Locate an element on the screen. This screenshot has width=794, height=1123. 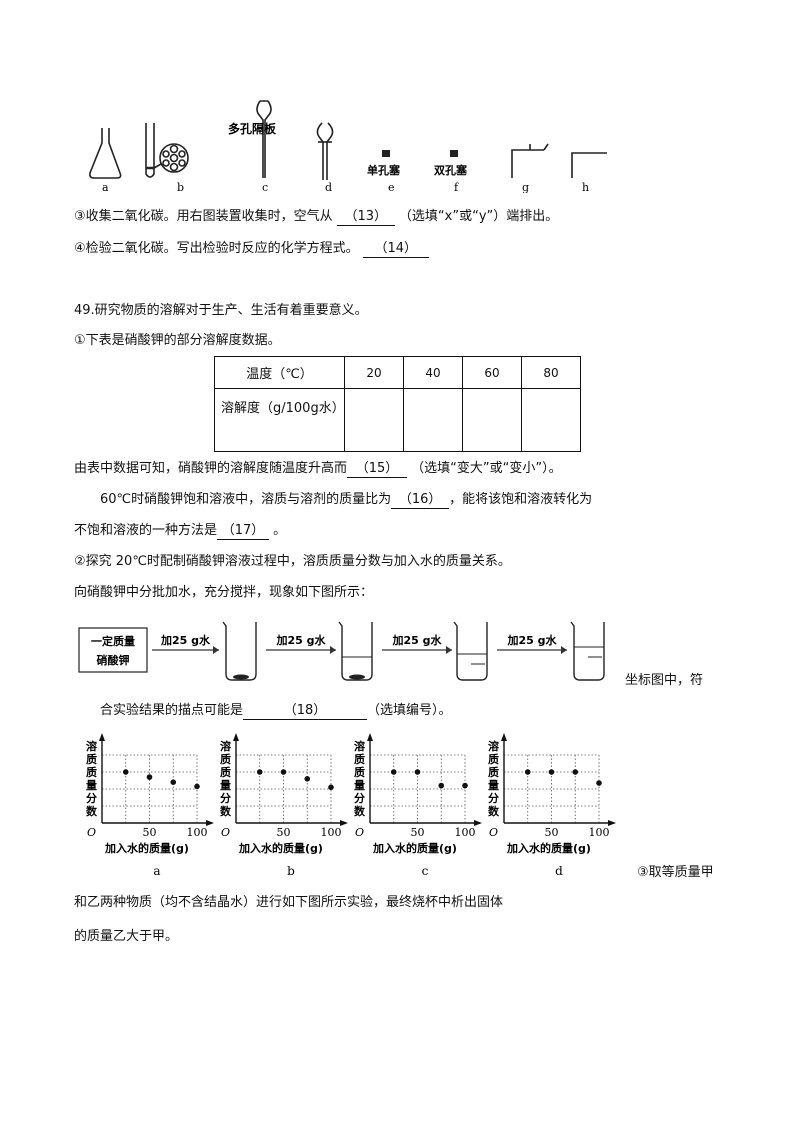
blank-15: （15） is located at coordinates (377, 469).